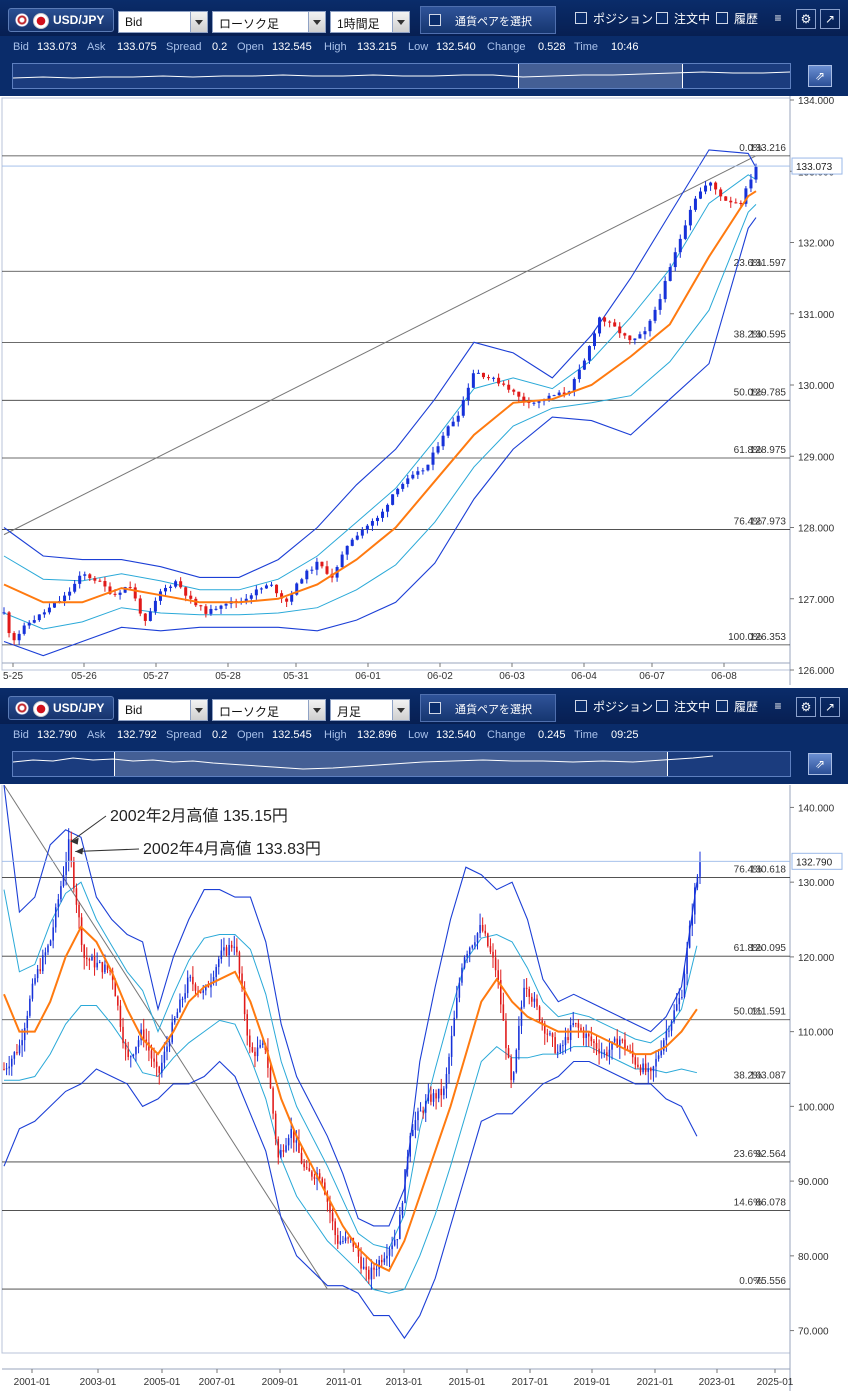 The height and width of the screenshot is (1394, 848). Describe the element at coordinates (692, 19) in the screenshot. I see `orders-label: 注文中` at that location.